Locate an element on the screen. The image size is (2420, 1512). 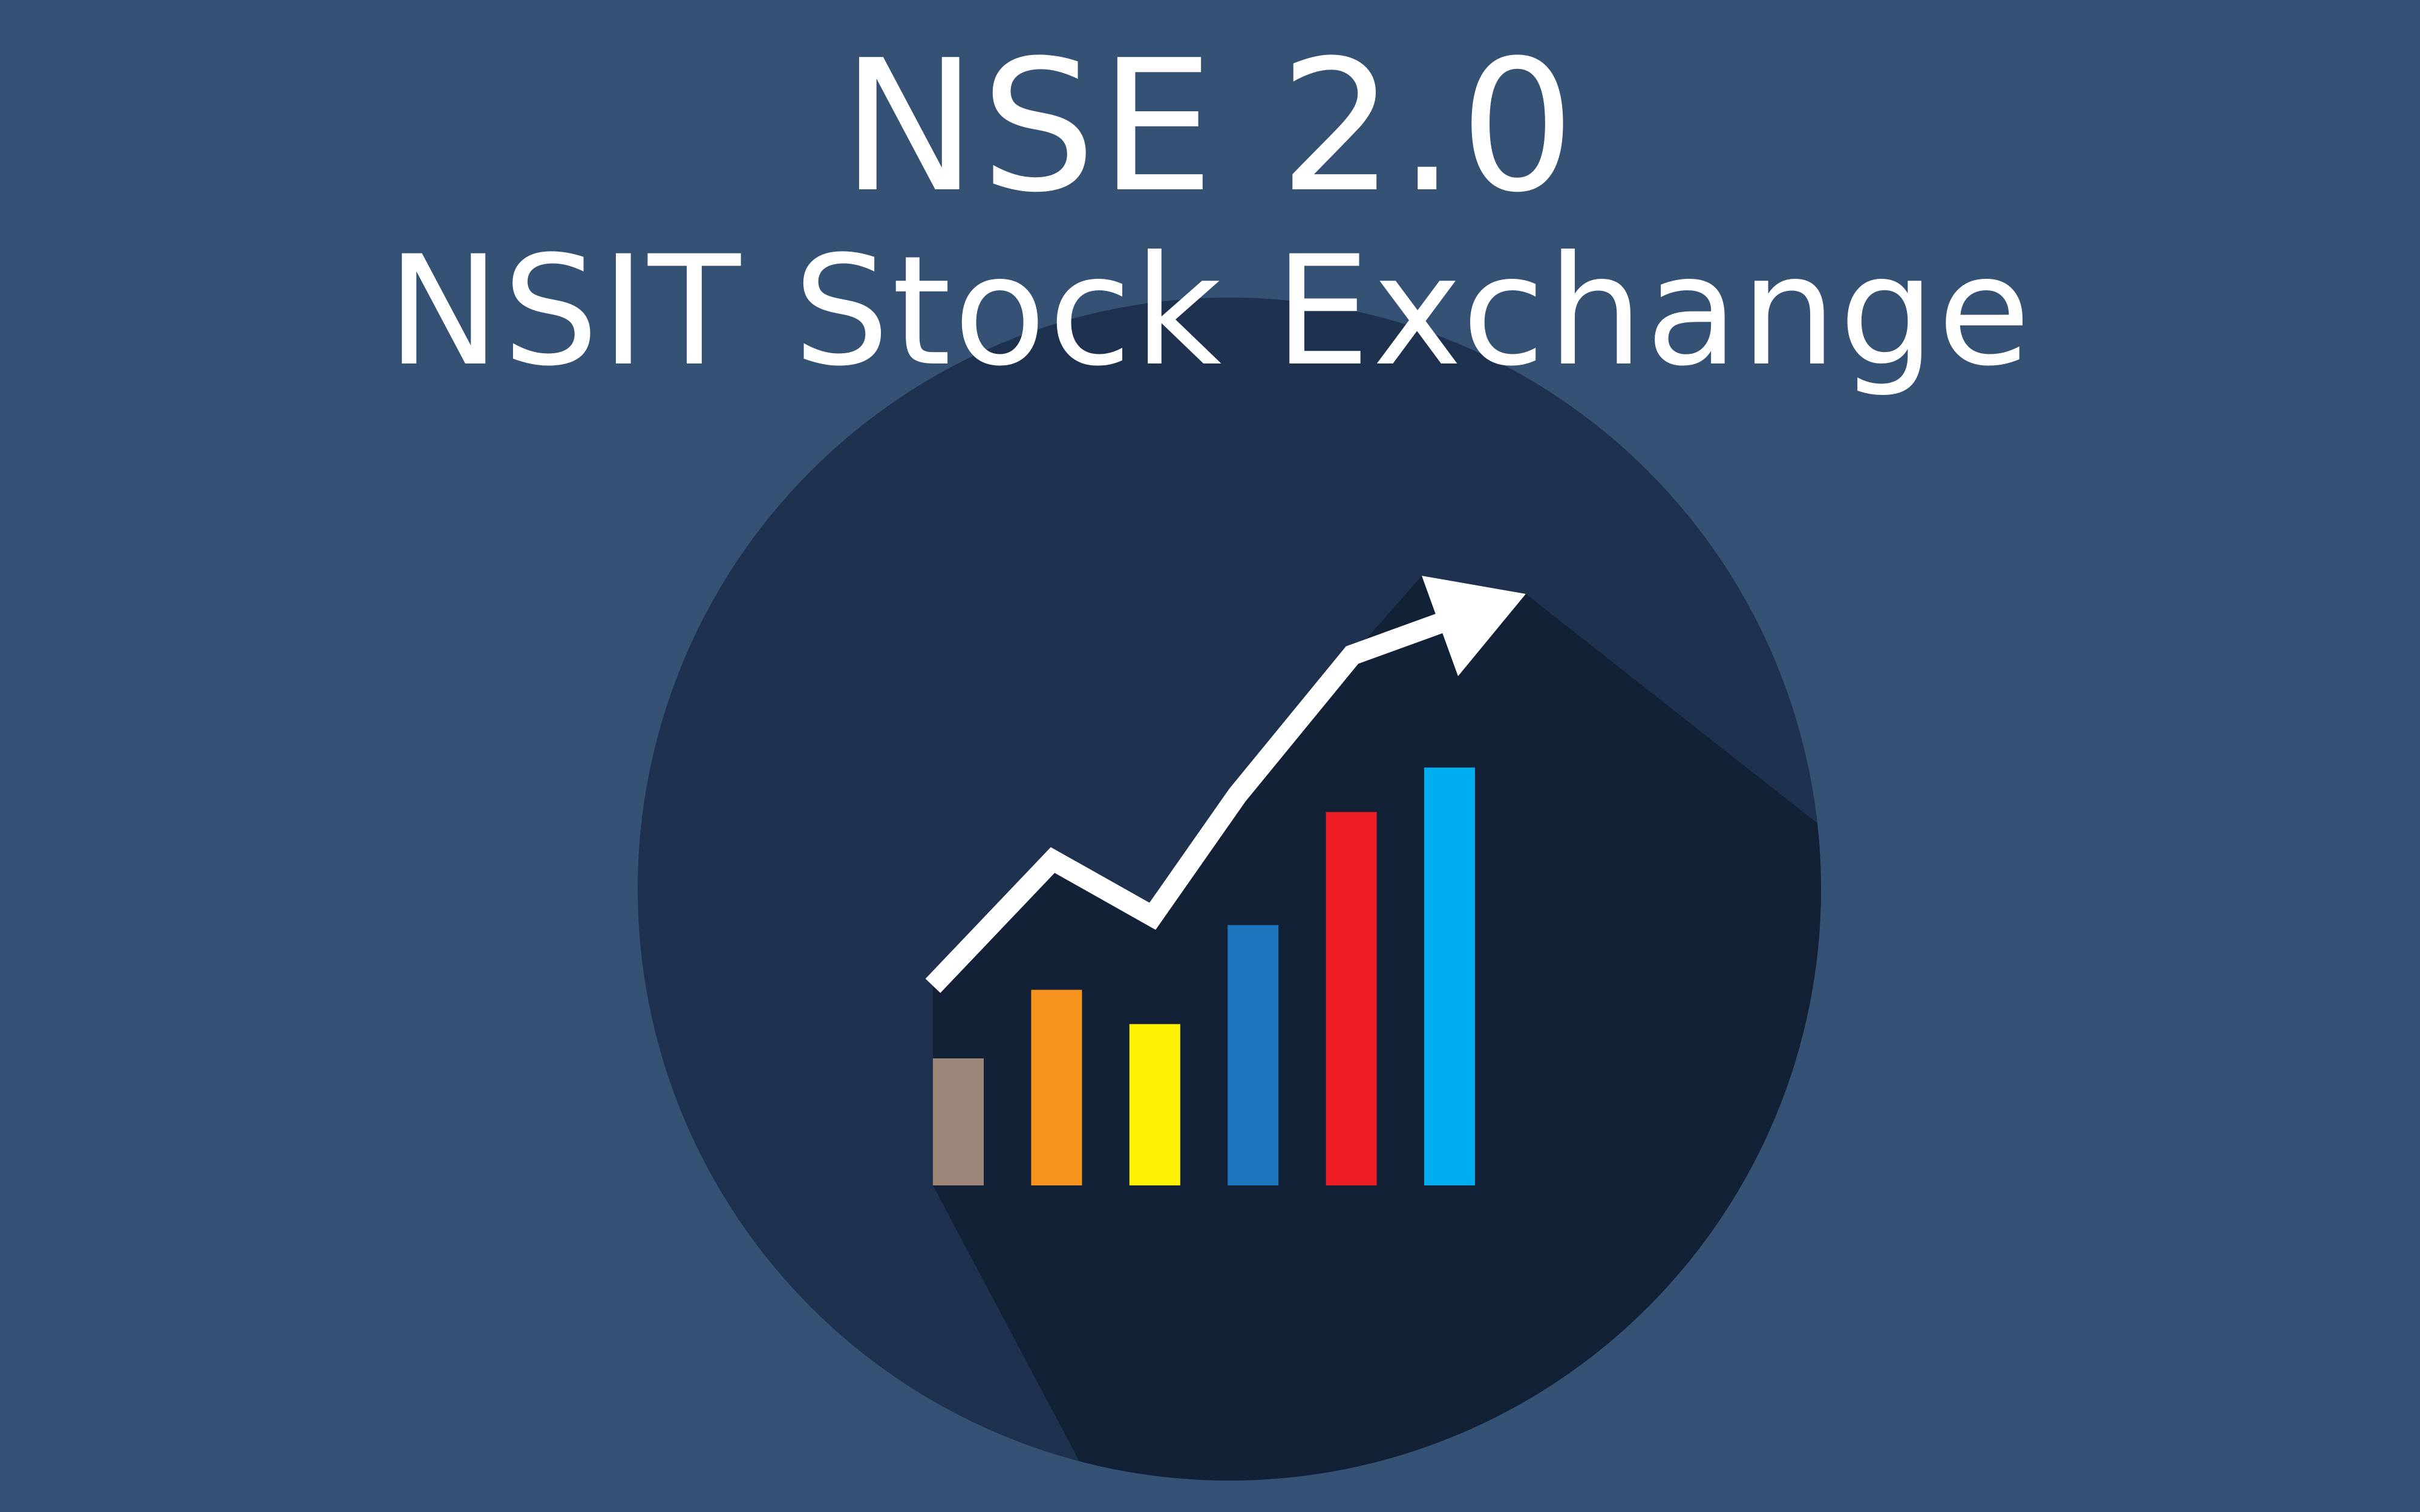
bar-series is located at coordinates (1204, 976).